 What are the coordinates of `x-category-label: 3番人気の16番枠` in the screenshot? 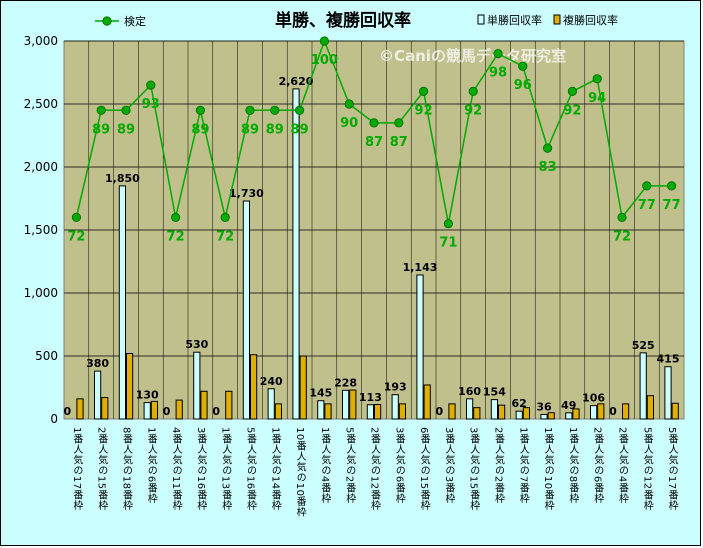 It's located at (201, 469).